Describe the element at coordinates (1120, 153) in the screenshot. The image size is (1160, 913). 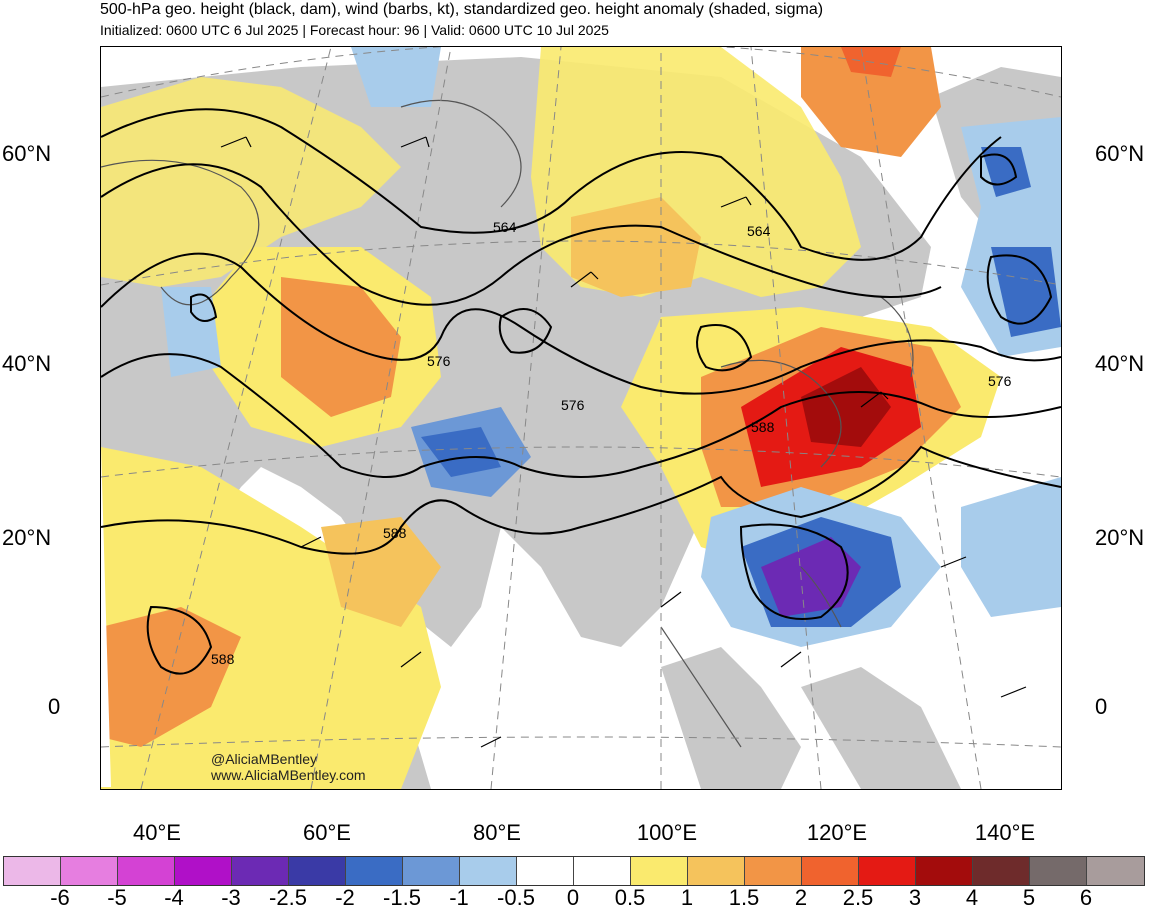
I see `lat-label-right: 60°N` at that location.